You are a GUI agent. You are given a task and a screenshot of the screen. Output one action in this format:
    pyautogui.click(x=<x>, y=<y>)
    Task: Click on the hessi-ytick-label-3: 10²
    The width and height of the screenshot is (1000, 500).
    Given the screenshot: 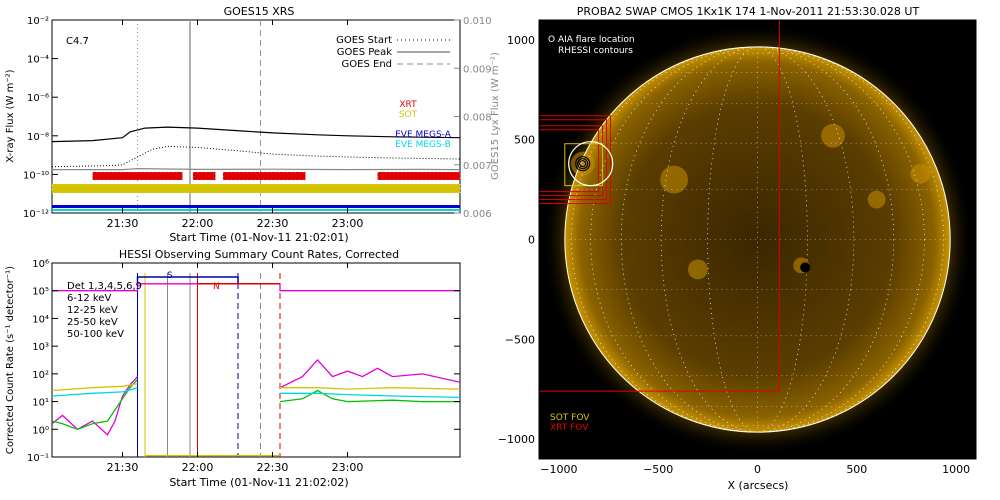 What is the action you would take?
    pyautogui.click(x=40, y=375)
    